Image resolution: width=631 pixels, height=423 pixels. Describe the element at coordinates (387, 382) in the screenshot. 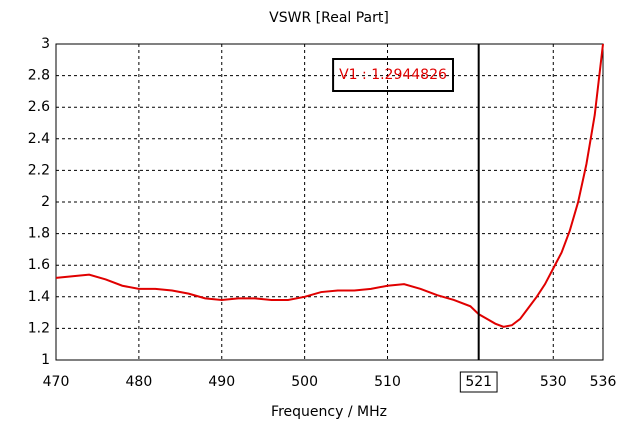

I see `x-tick-label: 510` at that location.